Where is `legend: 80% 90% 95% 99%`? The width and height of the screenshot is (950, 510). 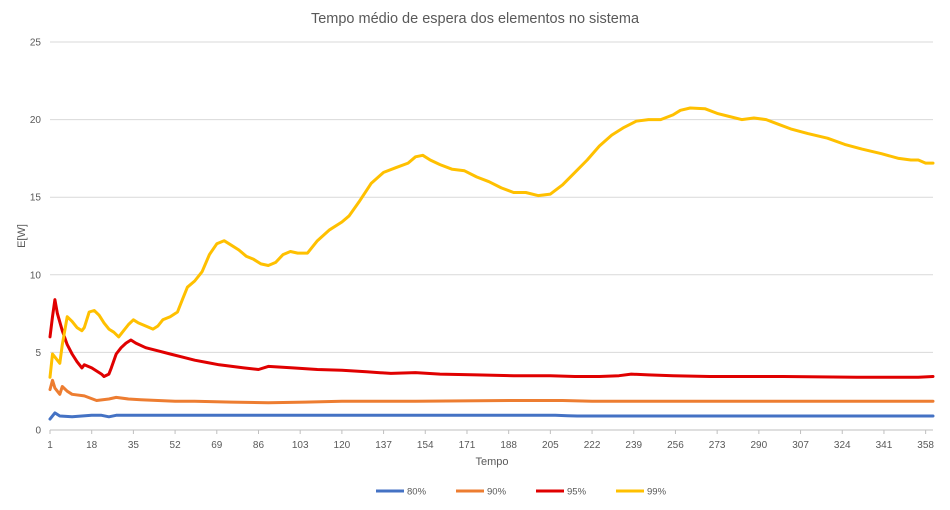 legend: 80% 90% 95% 99% is located at coordinates (521, 492).